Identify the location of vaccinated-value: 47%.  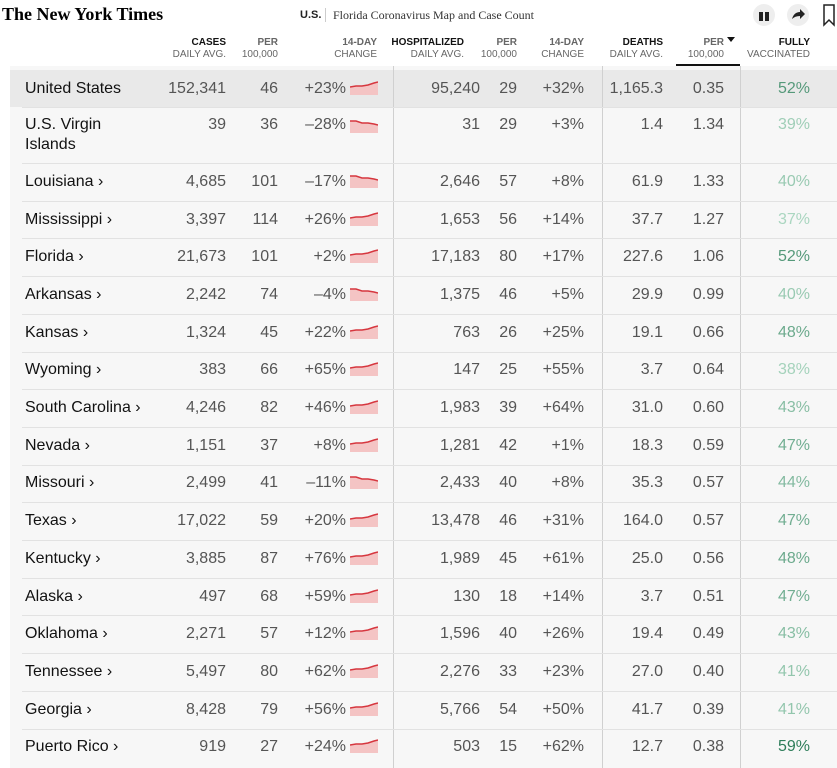
(793, 596).